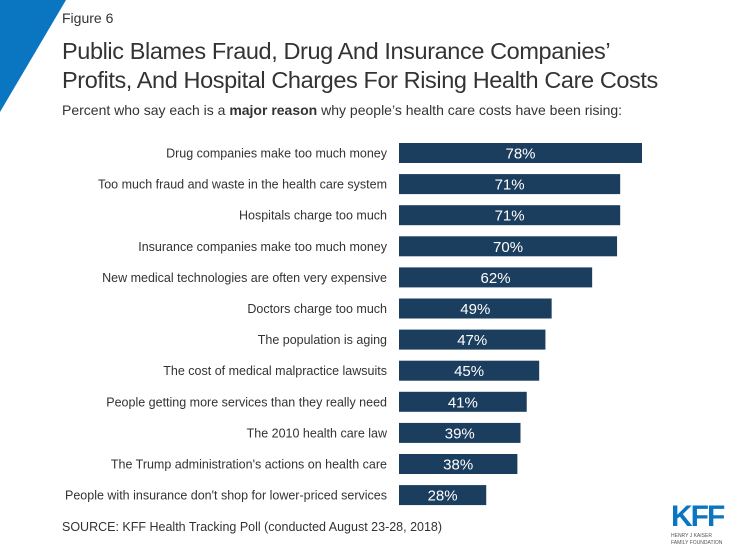 The height and width of the screenshot is (551, 735). I want to click on data-label: 39%, so click(460, 433).